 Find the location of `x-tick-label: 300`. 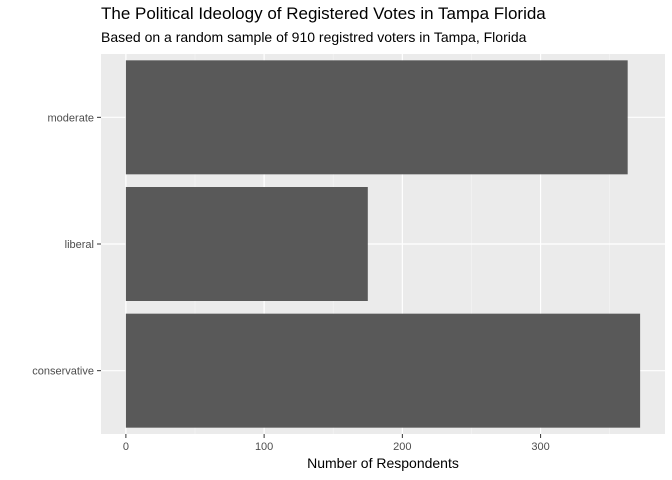

x-tick-label: 300 is located at coordinates (540, 447).